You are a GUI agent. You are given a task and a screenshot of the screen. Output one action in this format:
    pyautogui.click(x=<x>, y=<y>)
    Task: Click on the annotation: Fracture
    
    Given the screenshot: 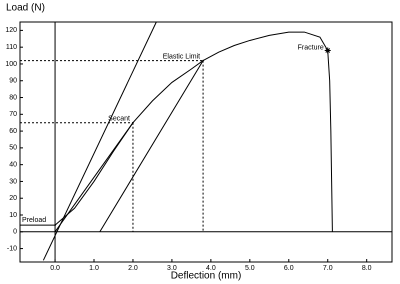 What is the action you would take?
    pyautogui.click(x=311, y=47)
    